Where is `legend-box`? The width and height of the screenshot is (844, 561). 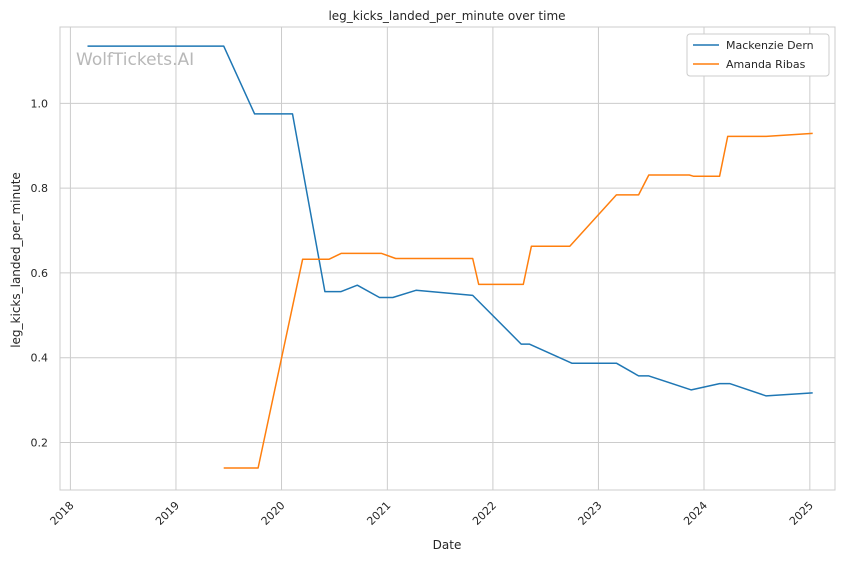 legend-box is located at coordinates (758, 55).